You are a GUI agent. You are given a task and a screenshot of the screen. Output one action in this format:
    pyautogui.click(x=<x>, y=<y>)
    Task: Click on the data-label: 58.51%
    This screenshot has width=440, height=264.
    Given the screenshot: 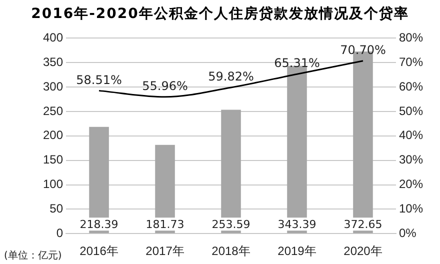 What is the action you would take?
    pyautogui.click(x=99, y=79)
    